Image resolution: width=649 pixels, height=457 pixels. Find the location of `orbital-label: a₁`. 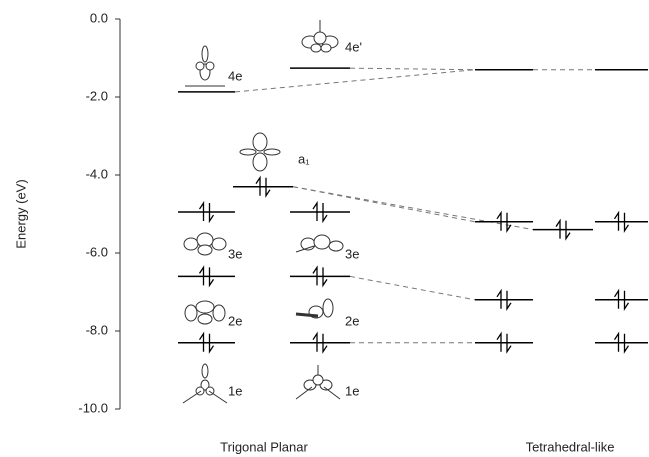

orbital-label: a₁ is located at coordinates (304, 158).